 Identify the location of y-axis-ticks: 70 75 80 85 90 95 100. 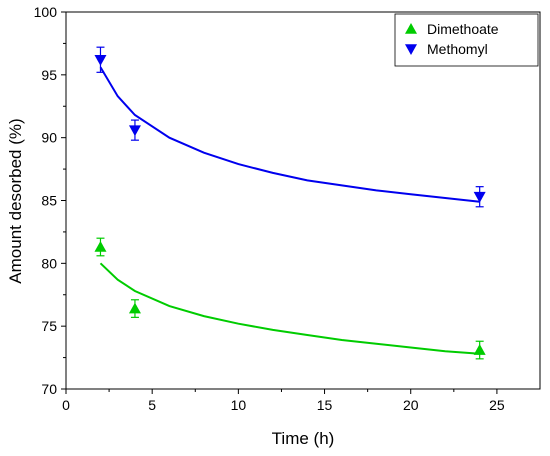
(50, 200).